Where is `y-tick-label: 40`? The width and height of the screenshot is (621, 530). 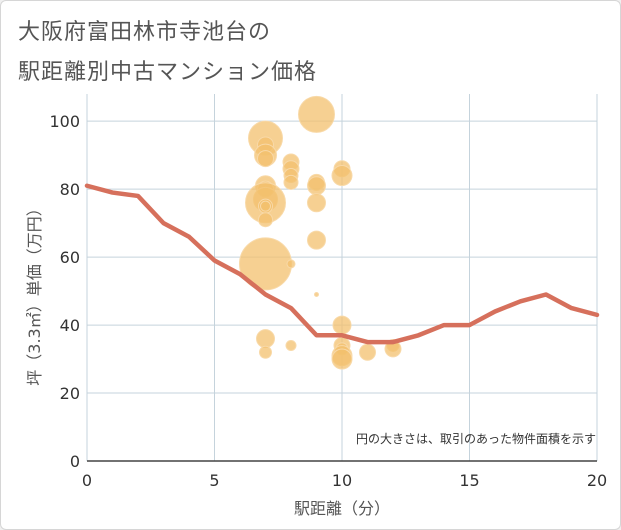
y-tick-label: 40 is located at coordinates (70, 325).